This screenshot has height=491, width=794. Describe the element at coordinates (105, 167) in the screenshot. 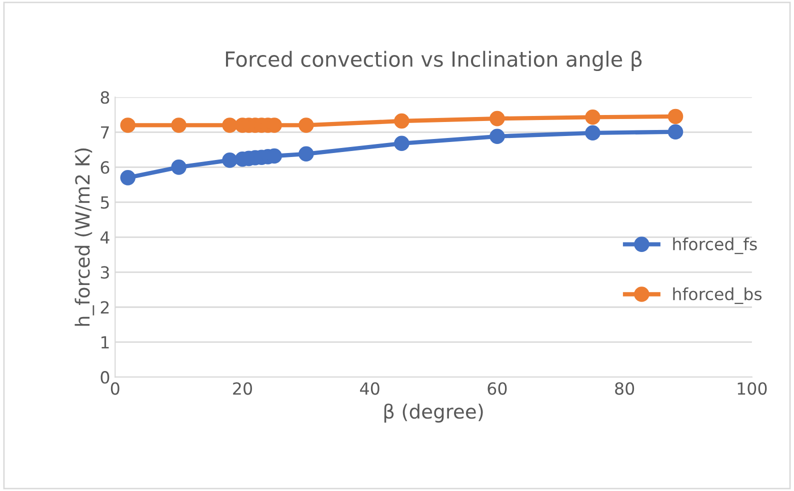

I see `y-tick-label: 6` at that location.